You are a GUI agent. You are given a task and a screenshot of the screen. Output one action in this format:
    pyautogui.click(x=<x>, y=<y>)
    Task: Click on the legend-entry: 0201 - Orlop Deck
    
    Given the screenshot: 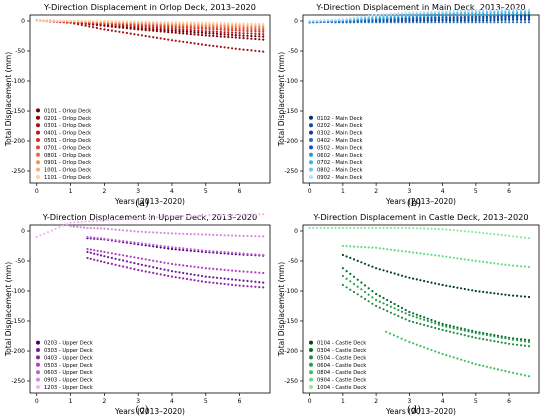 What is the action you would take?
    pyautogui.click(x=67, y=119)
    